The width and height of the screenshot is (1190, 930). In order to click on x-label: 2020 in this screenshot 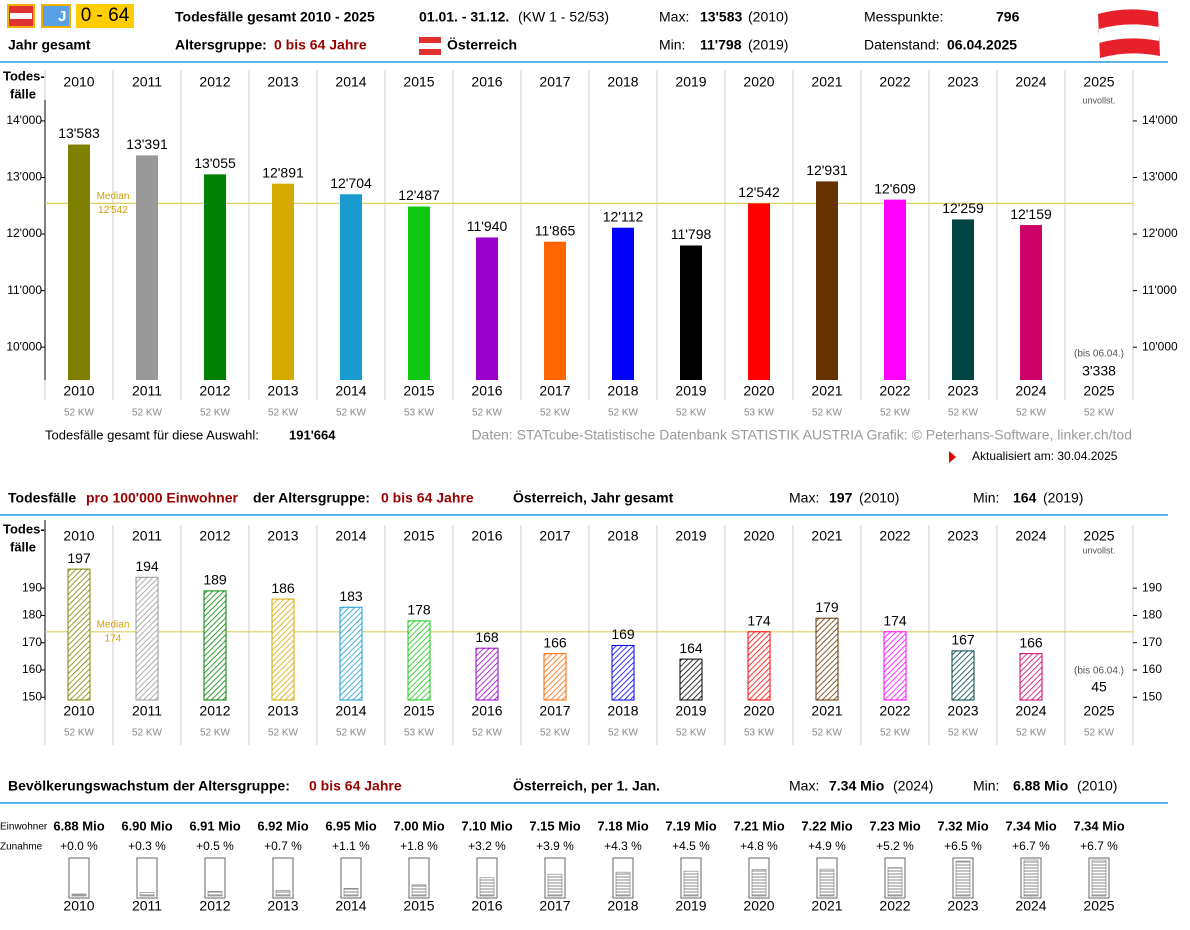, I will do `click(758, 906)`.